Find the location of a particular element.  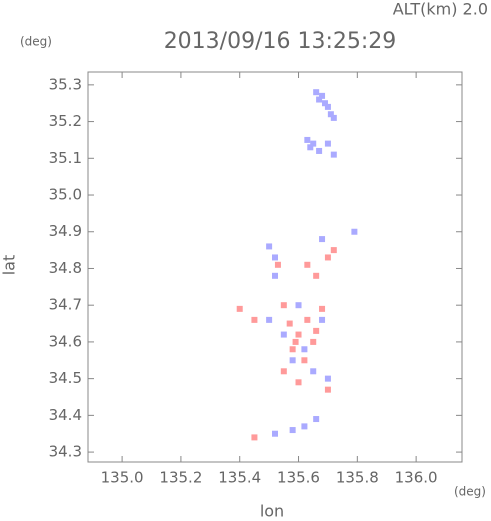

y-unit: (deg) is located at coordinates (36, 42).